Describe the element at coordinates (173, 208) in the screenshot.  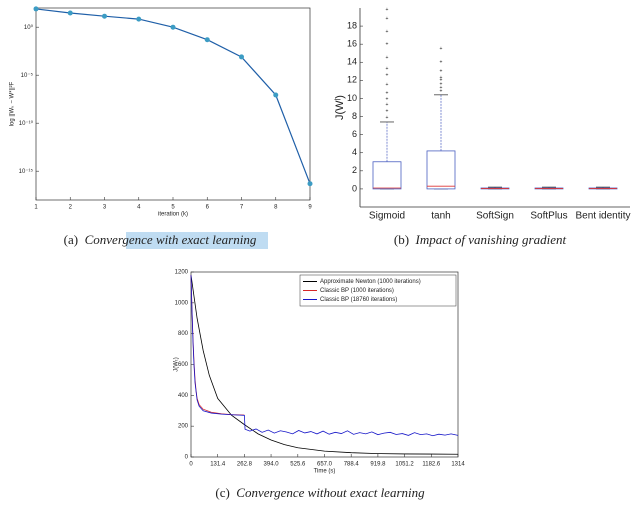
I see `x-tick-label: 5` at that location.